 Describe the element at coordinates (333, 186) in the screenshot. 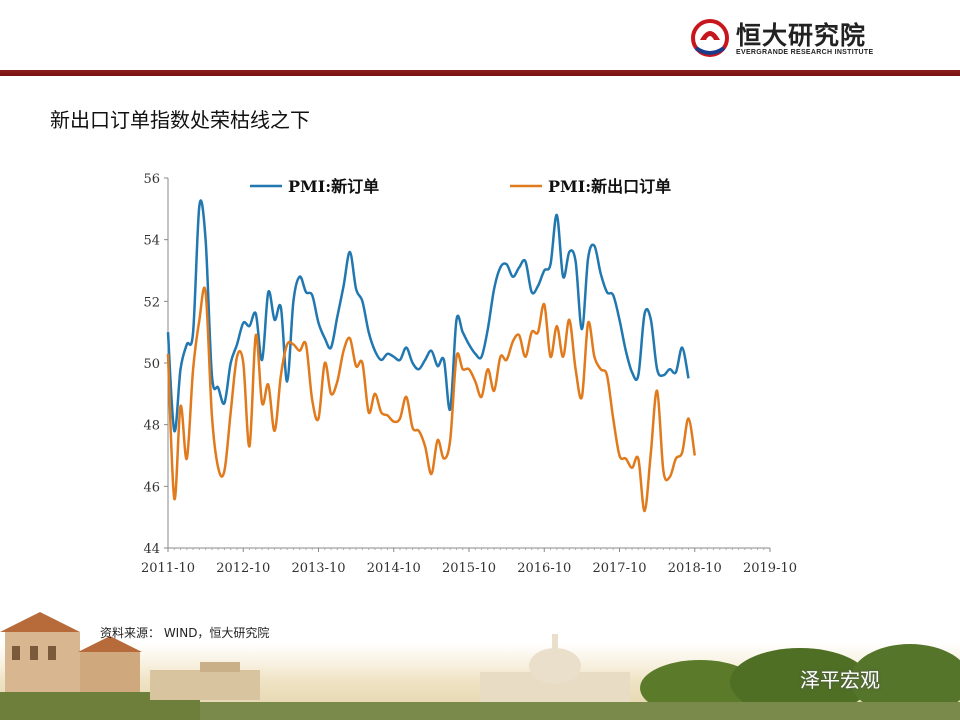

I see `legend-label-1: PMI:新订单` at that location.